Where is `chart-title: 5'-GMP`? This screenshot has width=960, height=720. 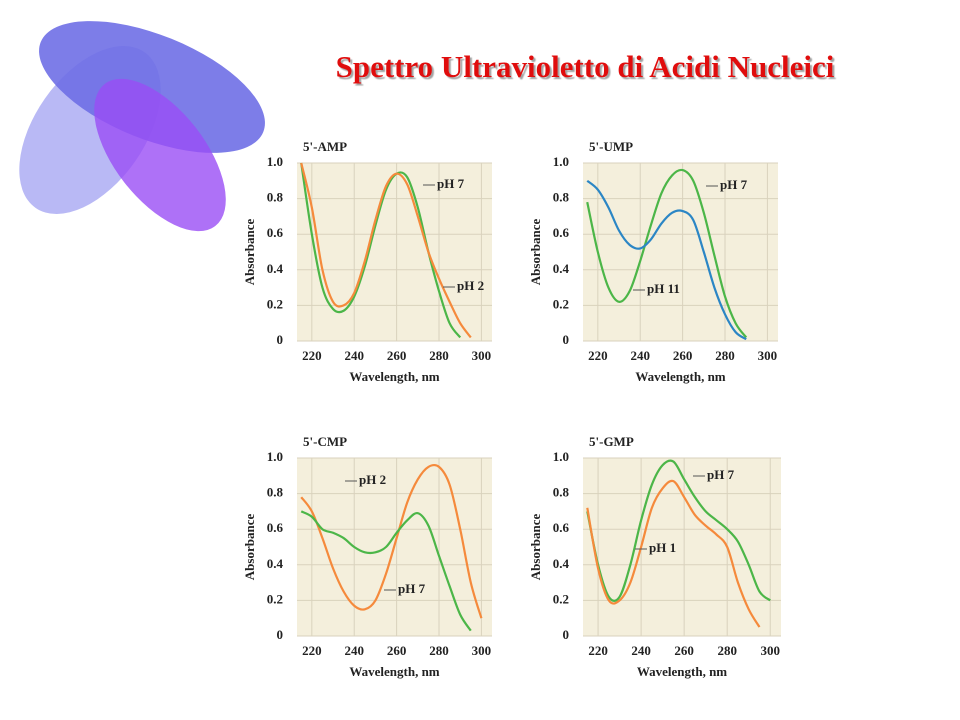 chart-title: 5'-GMP is located at coordinates (611, 441).